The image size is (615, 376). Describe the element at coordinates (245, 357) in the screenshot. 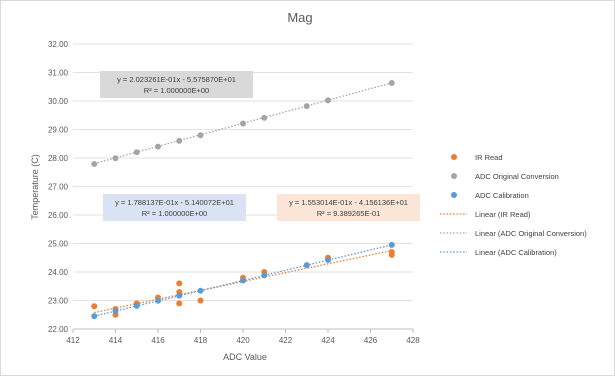

I see `x-axis-title: ADC Value` at that location.